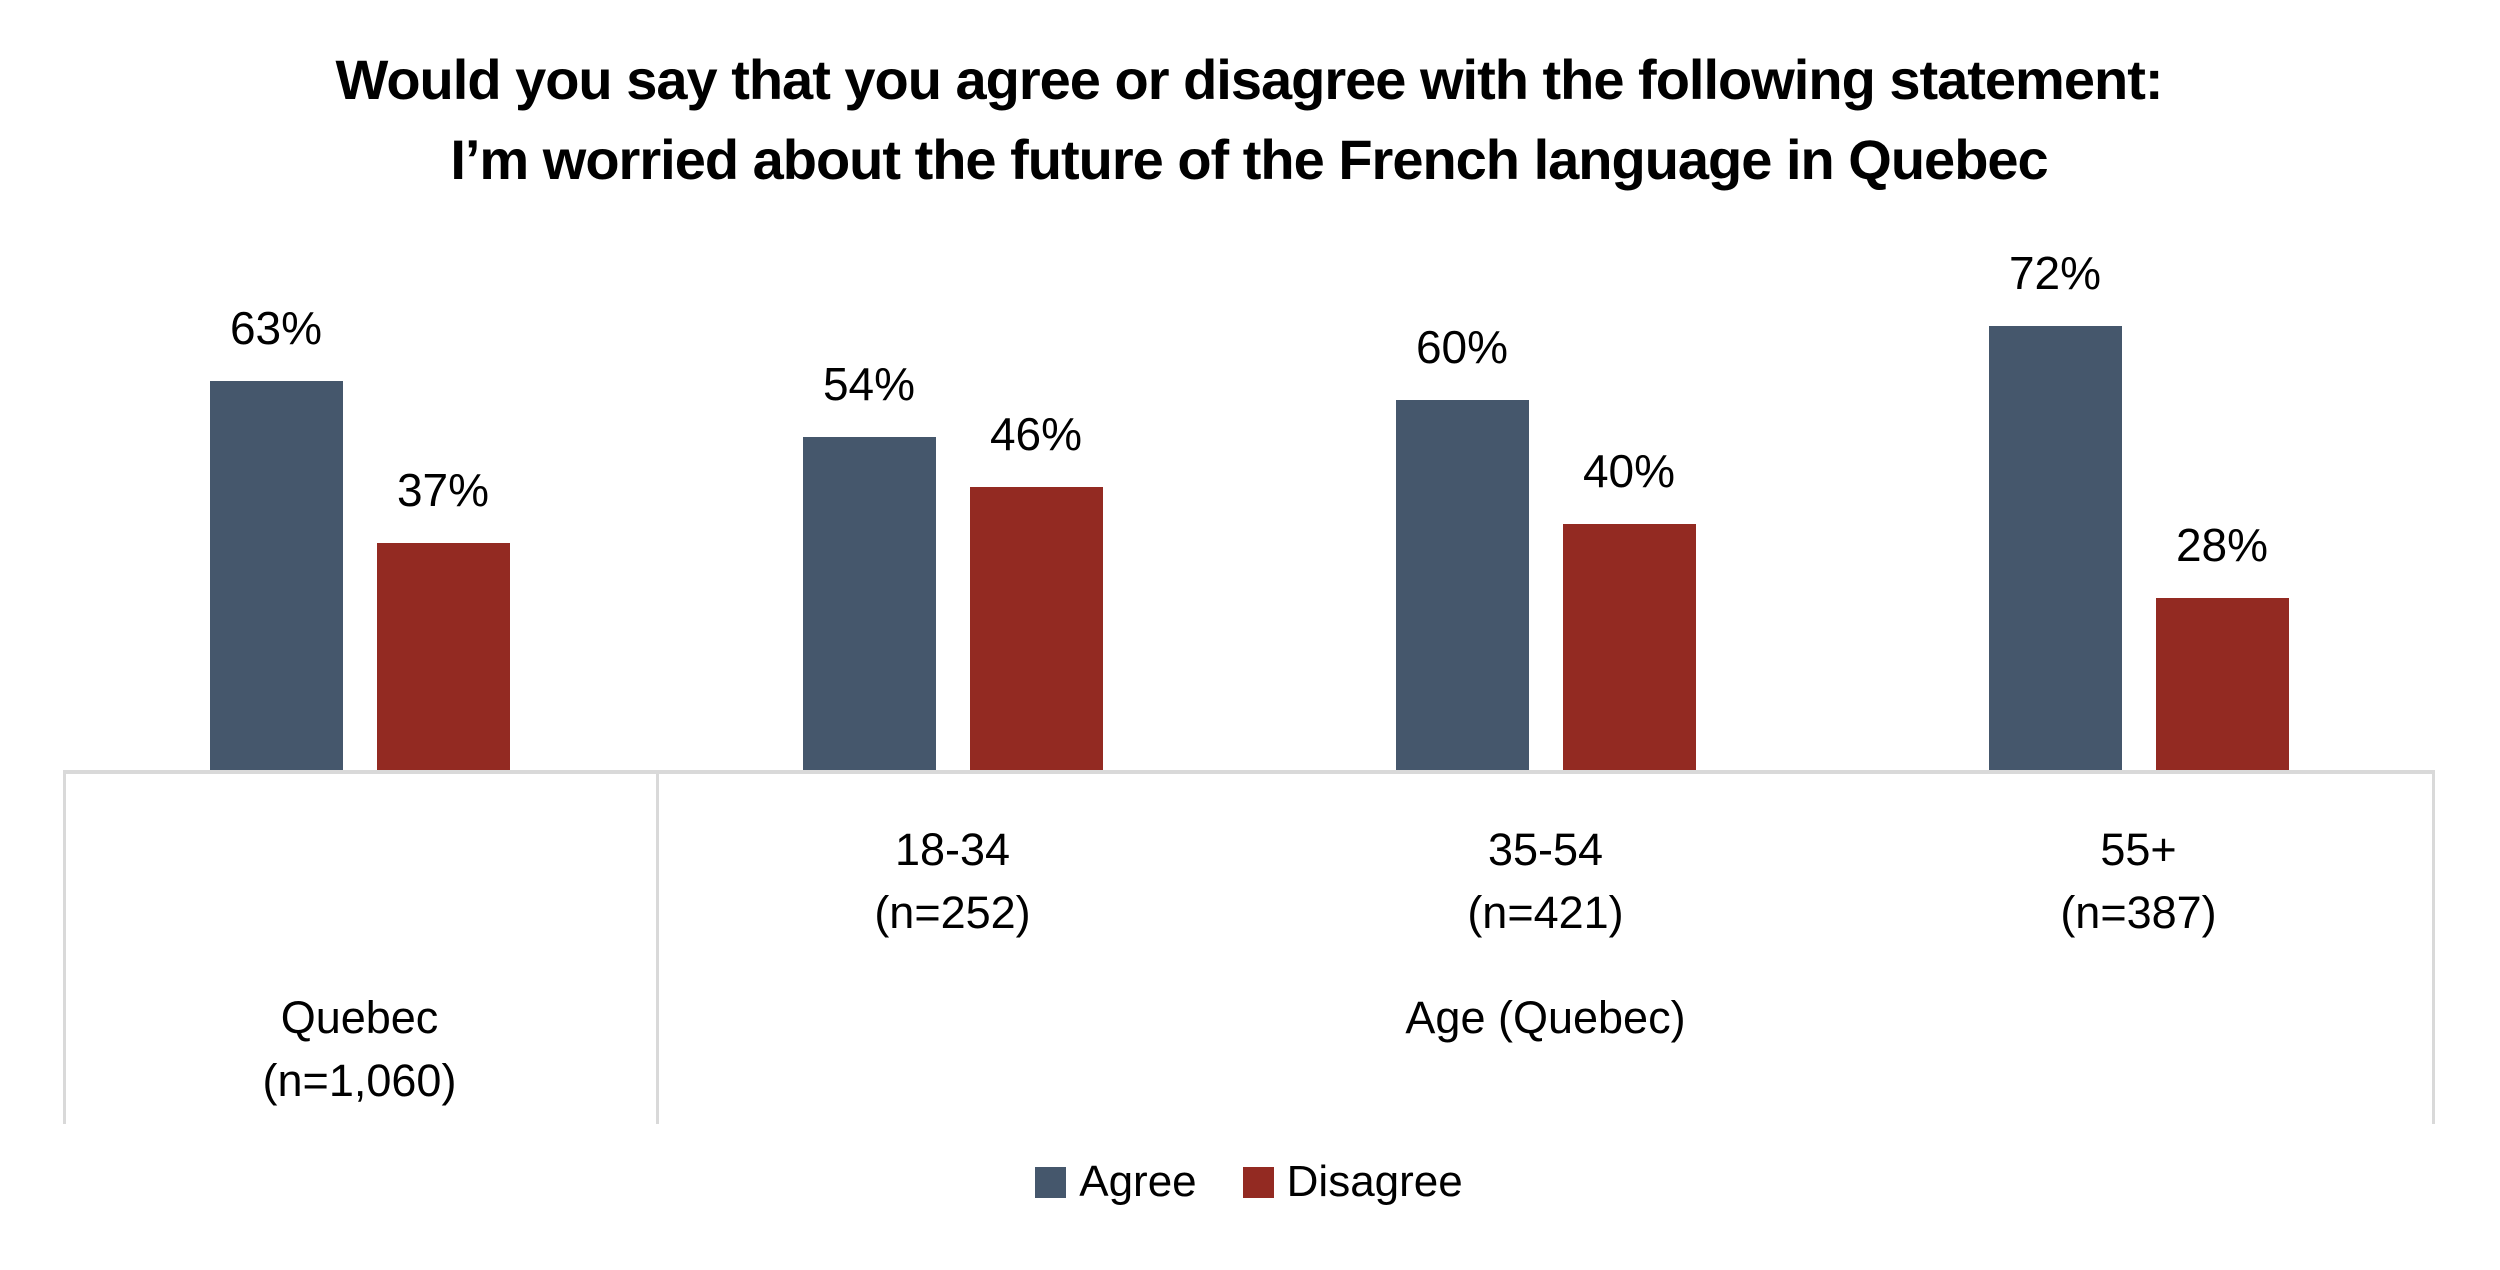 This screenshot has height=1270, width=2500. Describe the element at coordinates (1036, 434) in the screenshot. I see `bar-value-label: 46%` at that location.